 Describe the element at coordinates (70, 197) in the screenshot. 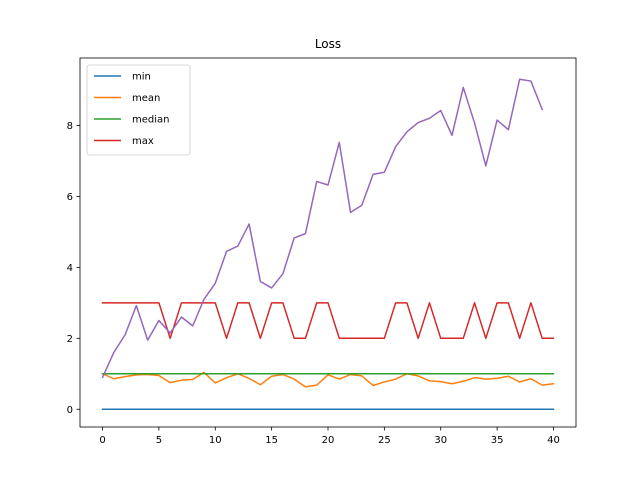

I see `y-tick-label: 6` at that location.